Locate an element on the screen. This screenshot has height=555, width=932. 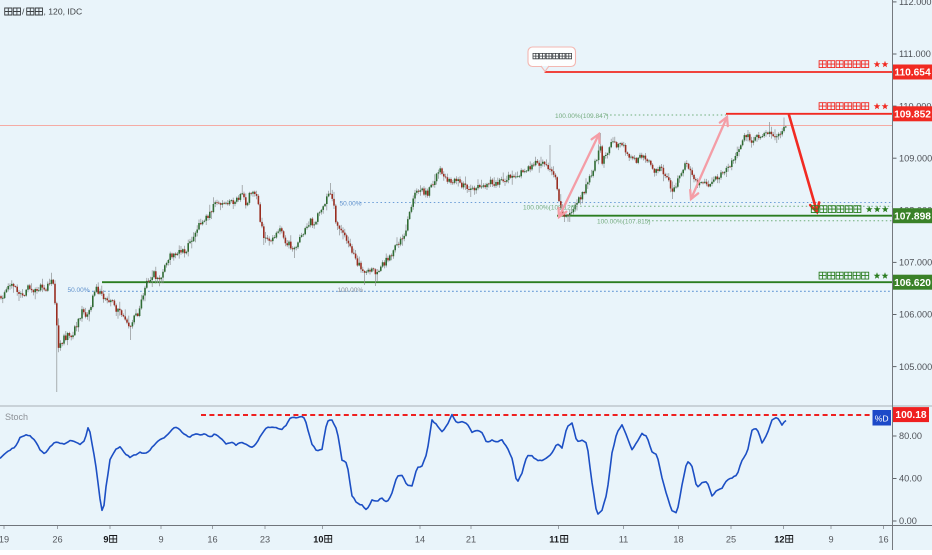
svg-text: 10 is located at coordinates (318, 540).